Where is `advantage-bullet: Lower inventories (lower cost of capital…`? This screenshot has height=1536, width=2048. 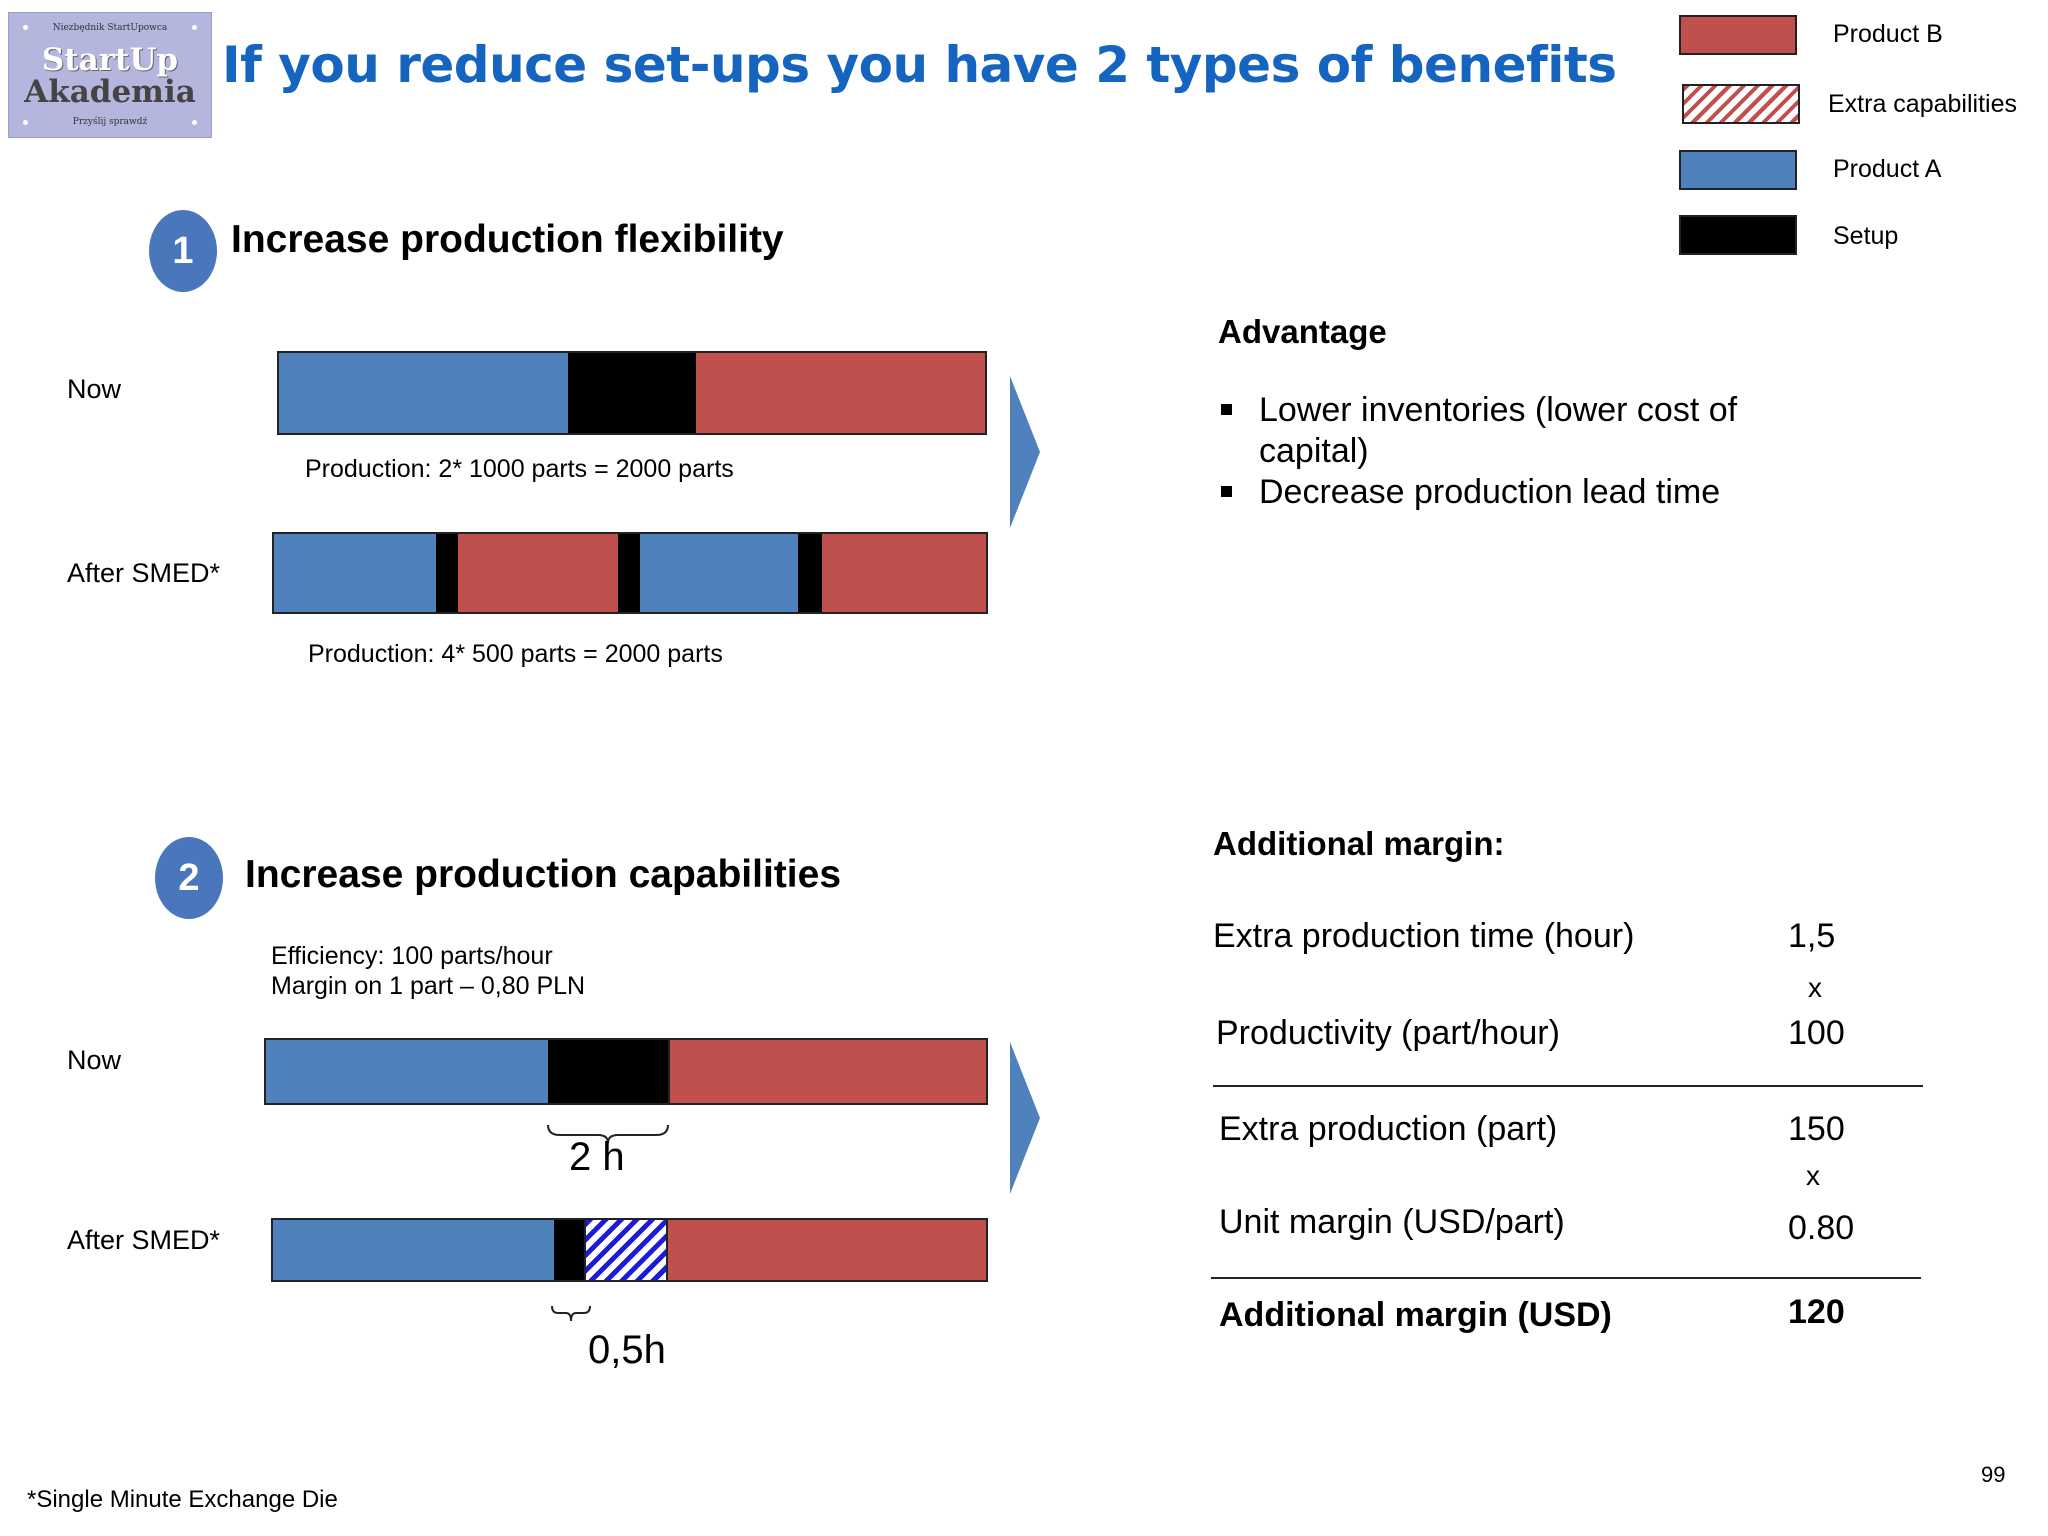 advantage-bullet: Lower inventories (lower cost of capital… is located at coordinates (1501, 431).